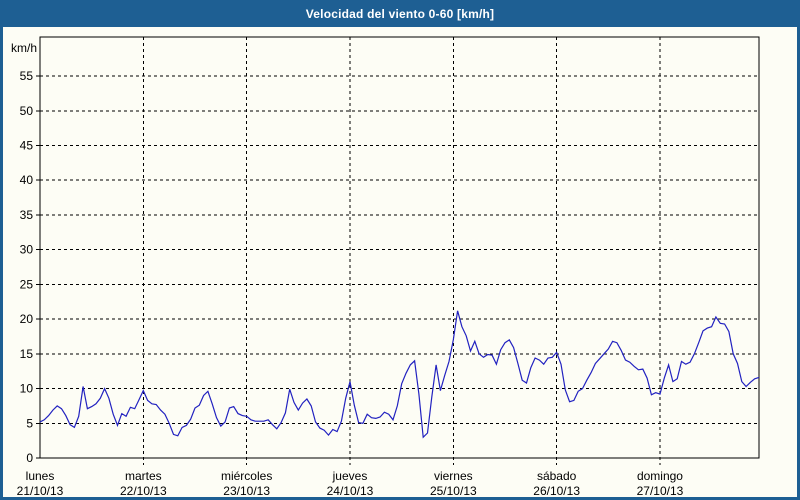  What do you see at coordinates (246, 476) in the screenshot?
I see `x-day-label: miércoles` at bounding box center [246, 476].